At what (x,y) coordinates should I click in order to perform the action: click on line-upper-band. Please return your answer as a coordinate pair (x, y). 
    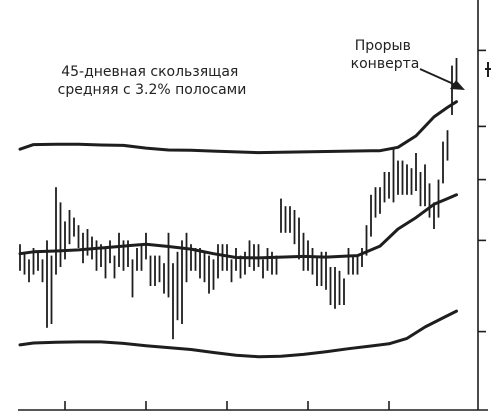
    Looking at the image, I should click on (238, 127).